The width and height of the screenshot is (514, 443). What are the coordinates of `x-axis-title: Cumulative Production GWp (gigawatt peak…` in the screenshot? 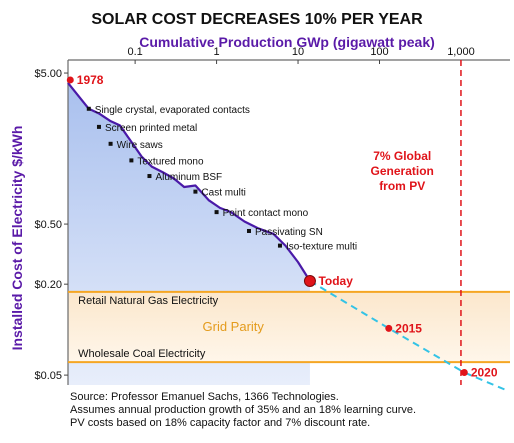 It's located at (287, 42).